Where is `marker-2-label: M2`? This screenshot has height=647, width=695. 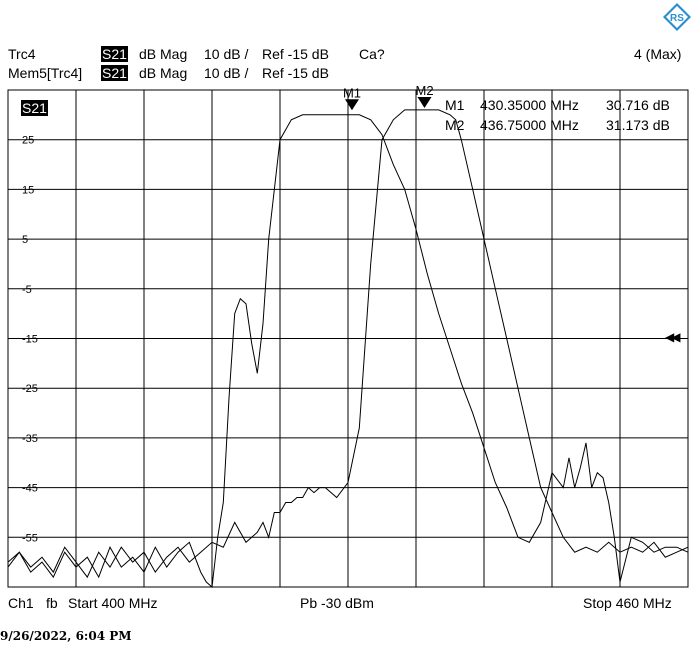
marker-2-label: M2 is located at coordinates (425, 90).